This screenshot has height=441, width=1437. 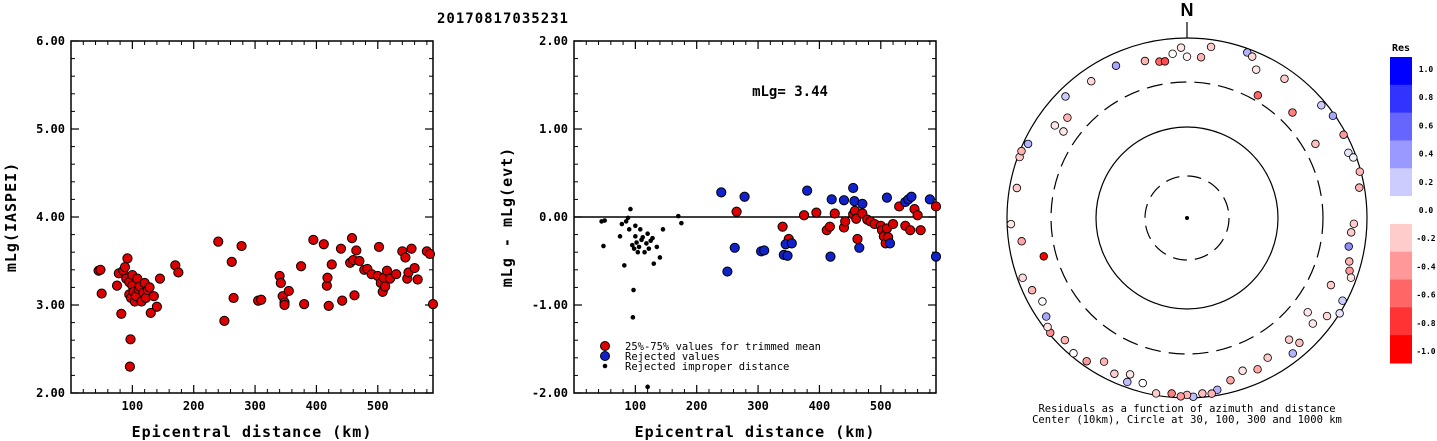 What do you see at coordinates (1425, 295) in the screenshot?
I see `colorbar-tick-label: -0.6` at bounding box center [1425, 295].